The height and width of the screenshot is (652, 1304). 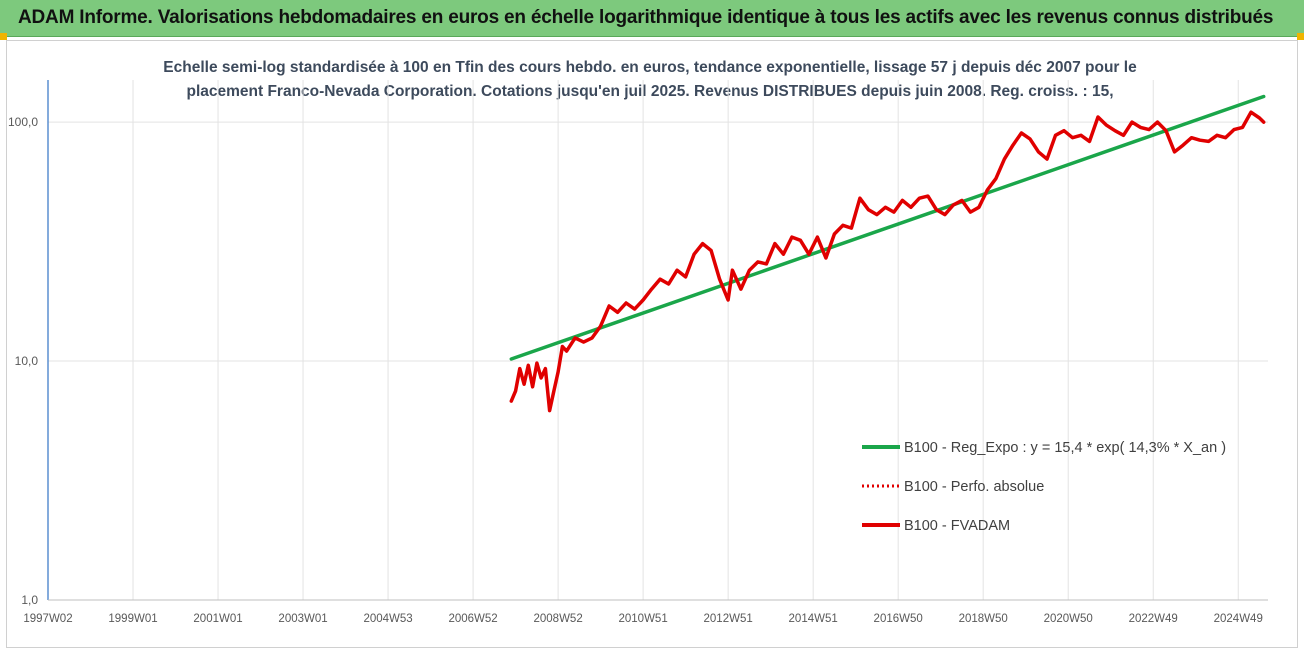 What do you see at coordinates (132, 619) in the screenshot?
I see `x-tick-label: 1999W01` at bounding box center [132, 619].